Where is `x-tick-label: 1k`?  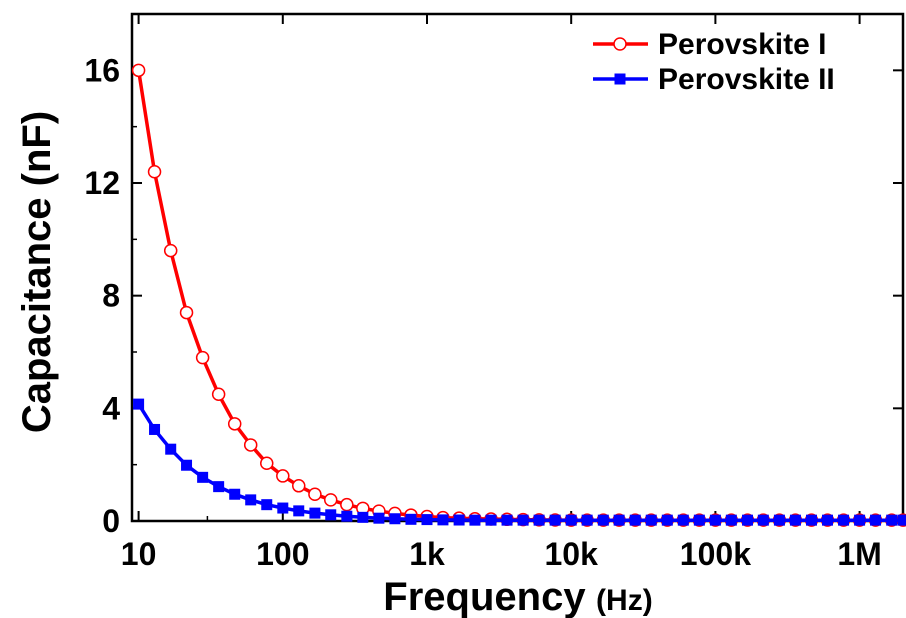 x-tick-label: 1k is located at coordinates (427, 554).